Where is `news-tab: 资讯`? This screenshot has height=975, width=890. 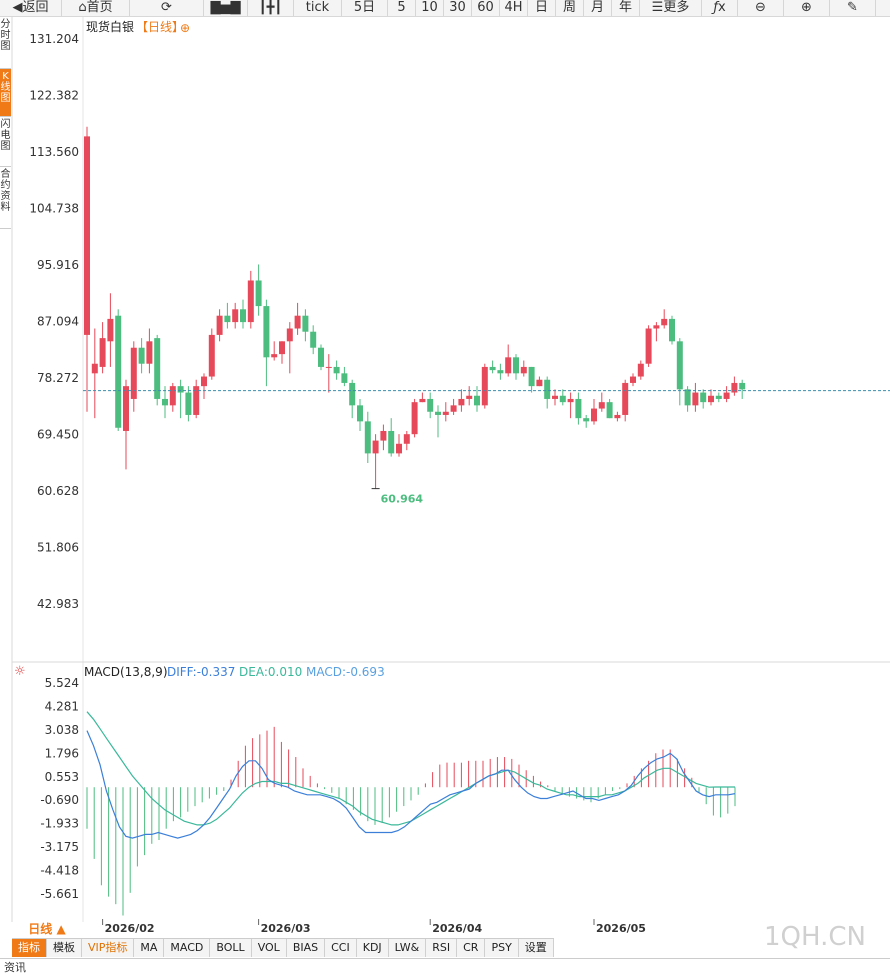 news-tab: 资讯 is located at coordinates (15, 967).